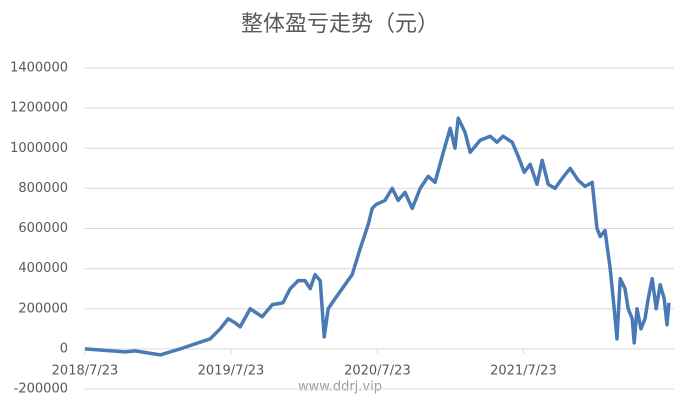 Image resolution: width=679 pixels, height=408 pixels. Describe the element at coordinates (43, 308) in the screenshot. I see `y-tick-label: 200000` at that location.